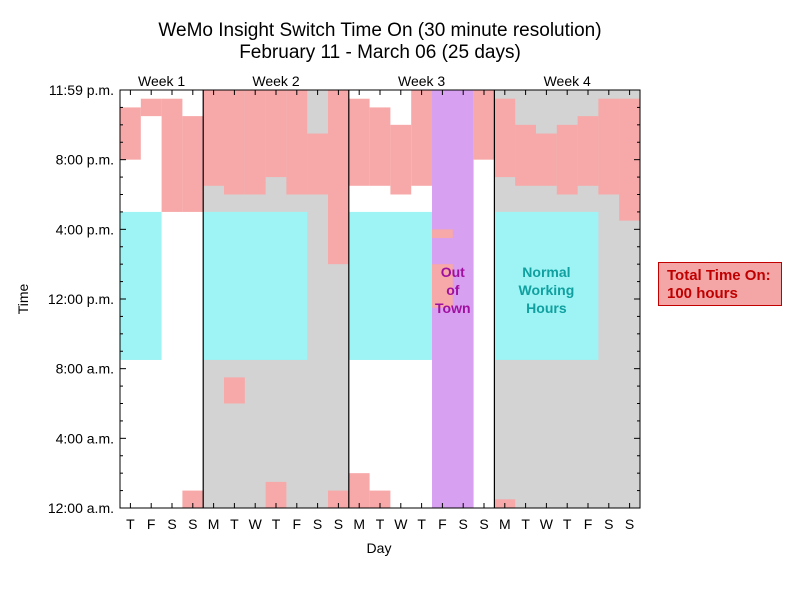 The width and height of the screenshot is (800, 600). Describe the element at coordinates (275, 81) in the screenshot. I see `week-label: Week 2` at that location.